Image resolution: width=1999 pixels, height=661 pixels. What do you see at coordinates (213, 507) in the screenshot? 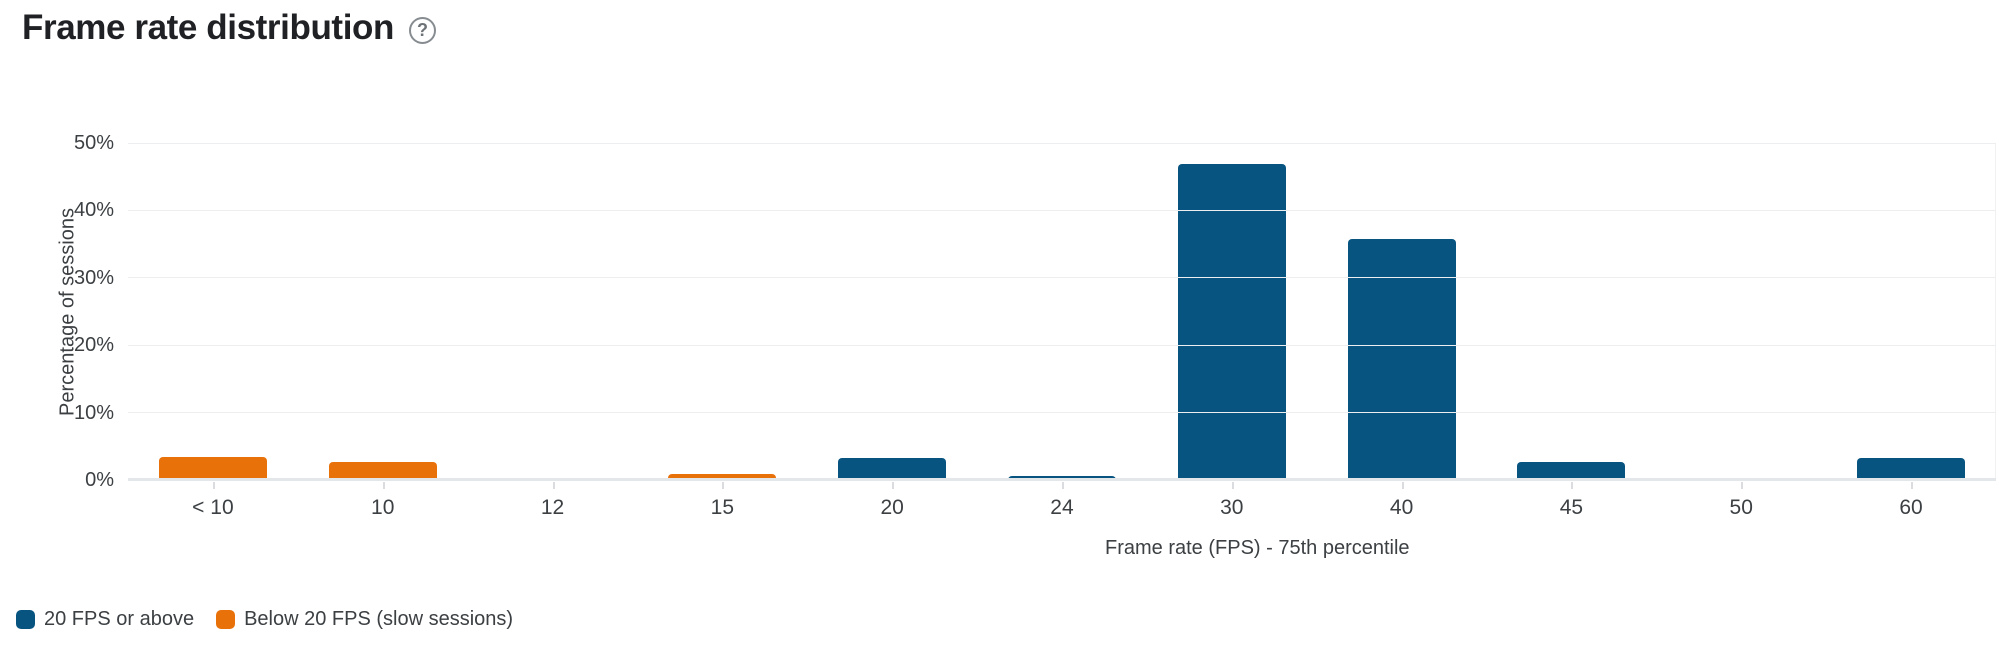
I see `x-tick-label-<10: < 10` at bounding box center [213, 507].